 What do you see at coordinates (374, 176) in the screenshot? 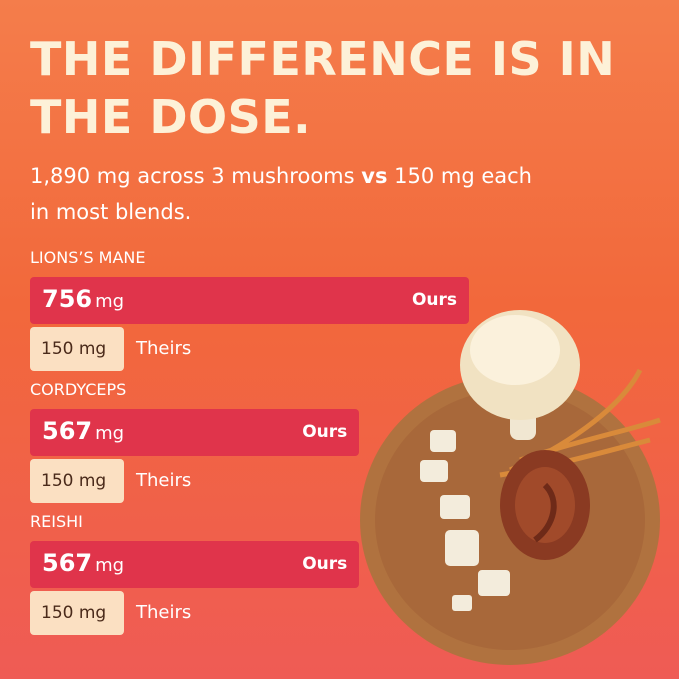
I see `subtitle-bold: vs` at bounding box center [374, 176].